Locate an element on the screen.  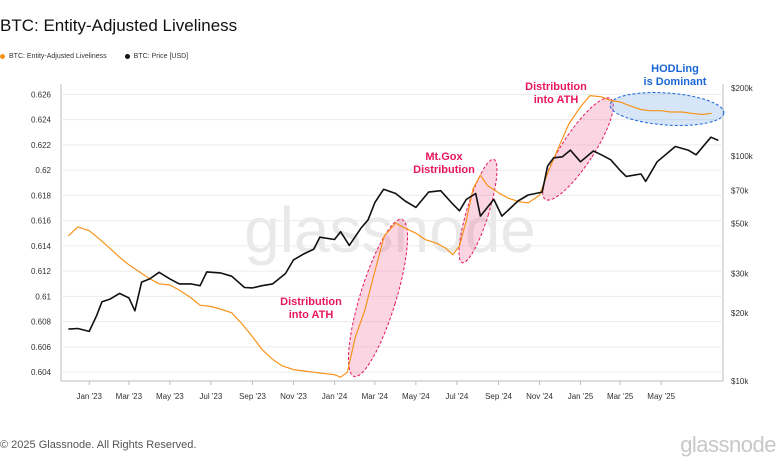
annotation-label: Mt.Gox is located at coordinates (444, 157).